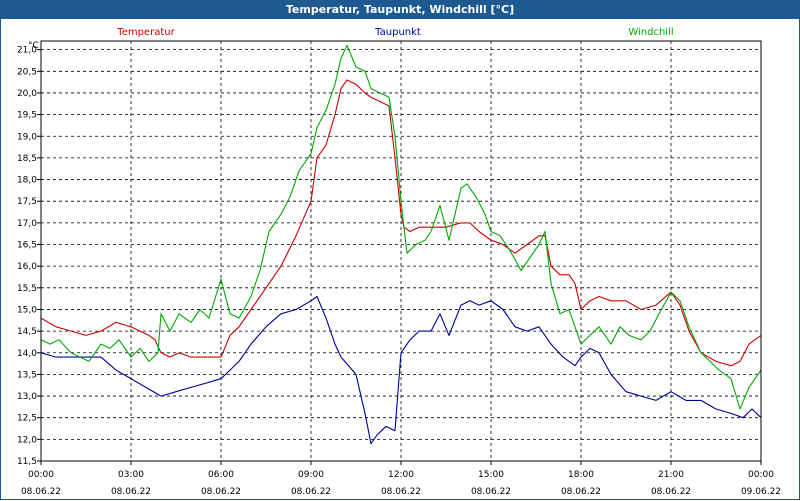  I want to click on x-tick-time-label: 21:00, so click(671, 475).